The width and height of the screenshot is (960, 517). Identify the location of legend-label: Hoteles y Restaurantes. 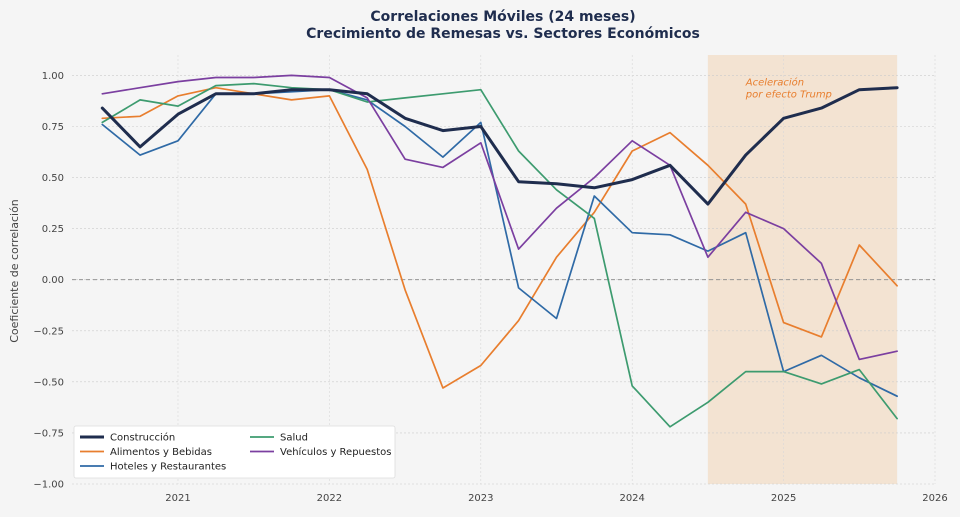
(168, 467).